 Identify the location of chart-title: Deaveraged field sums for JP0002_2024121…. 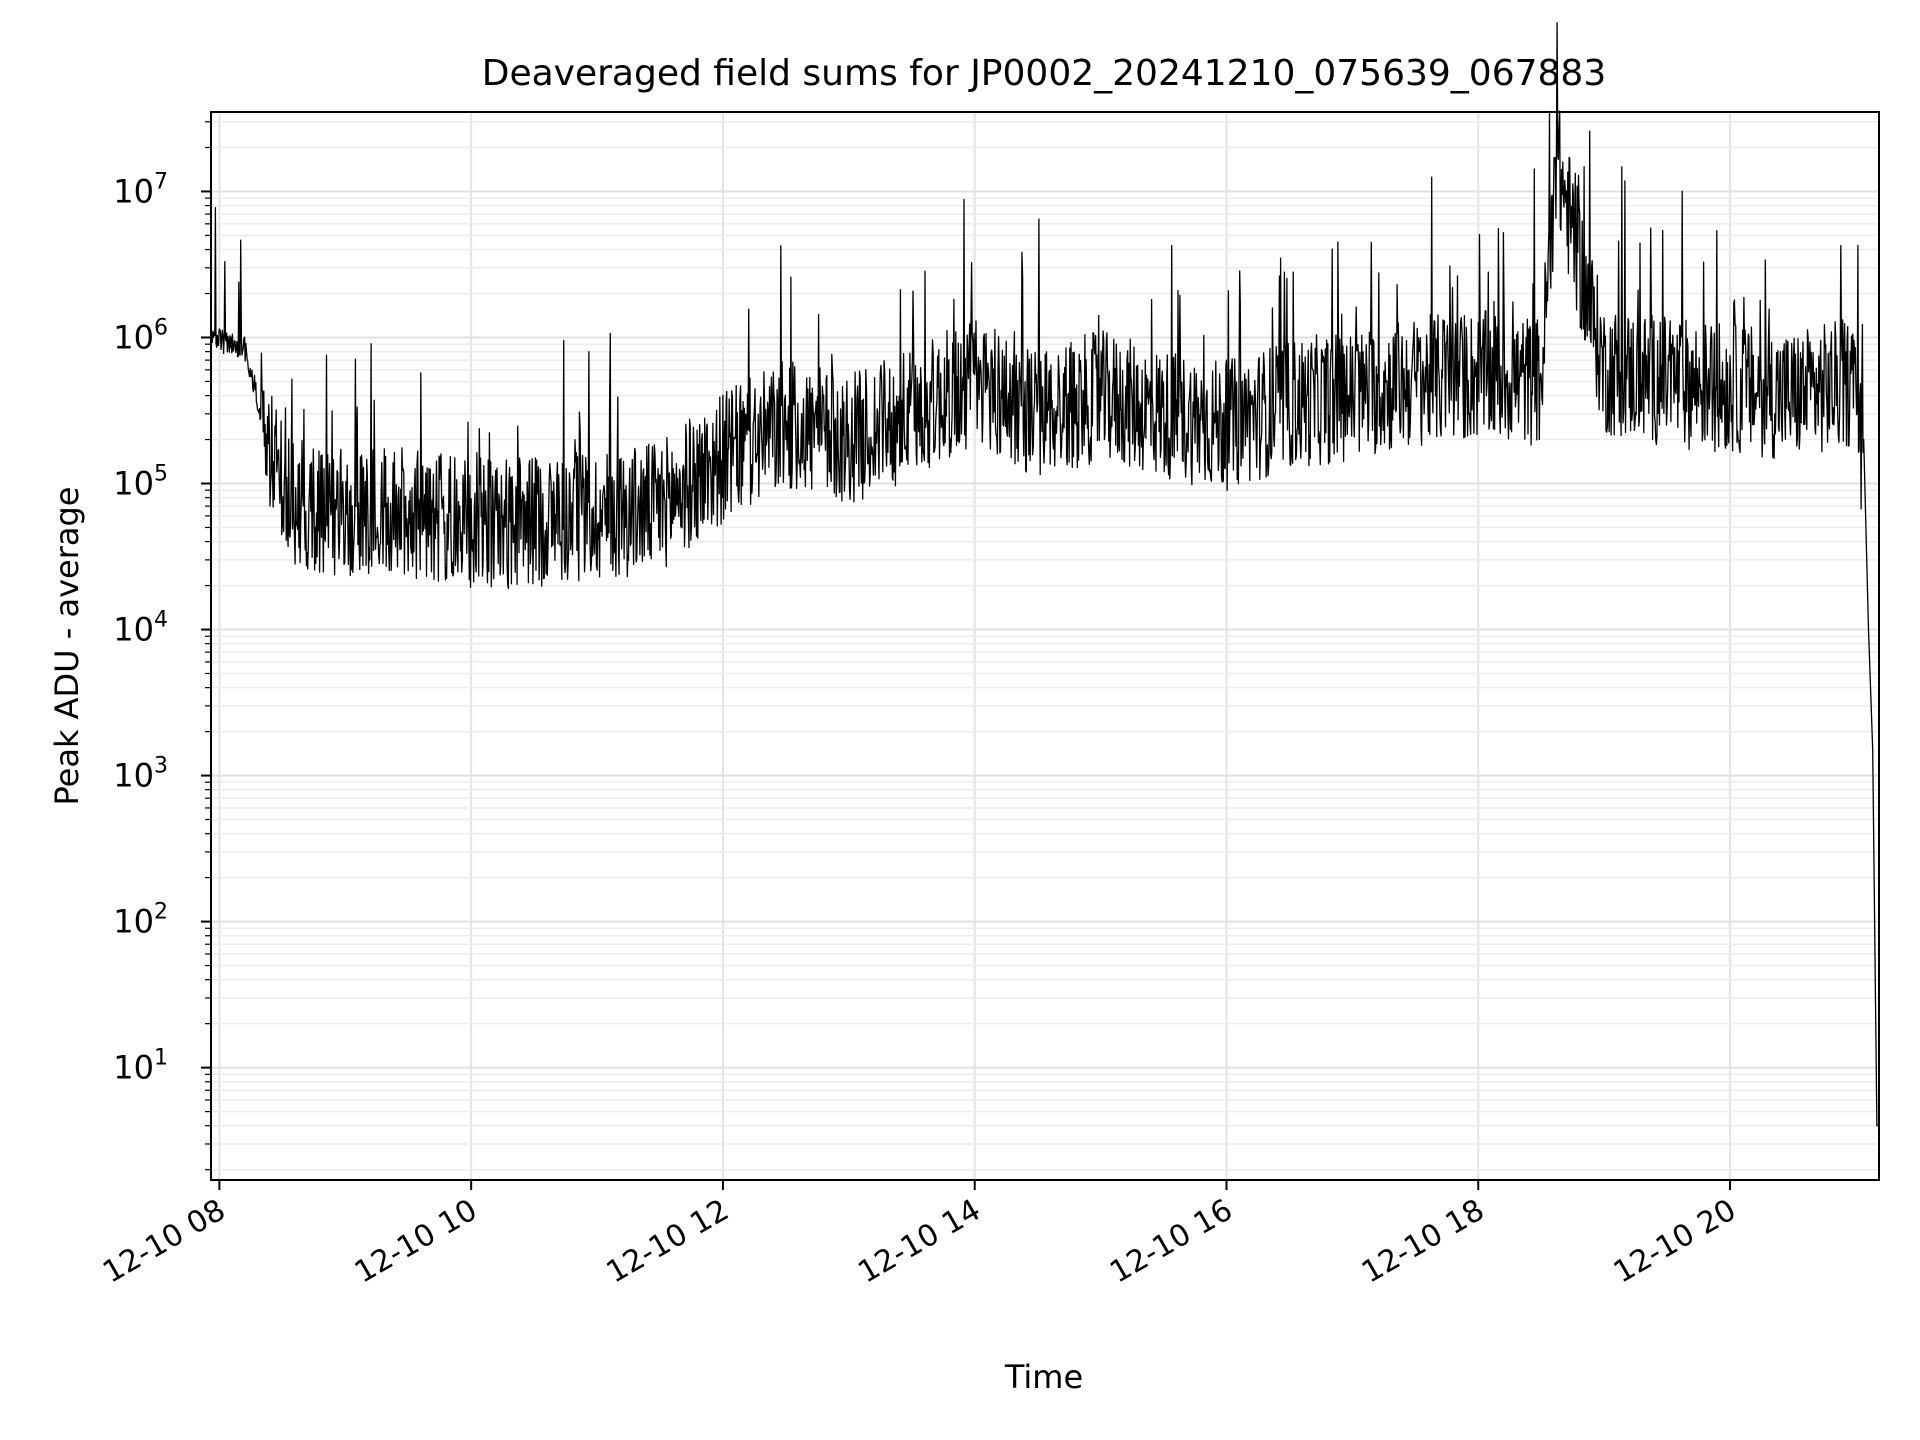
(1044, 73).